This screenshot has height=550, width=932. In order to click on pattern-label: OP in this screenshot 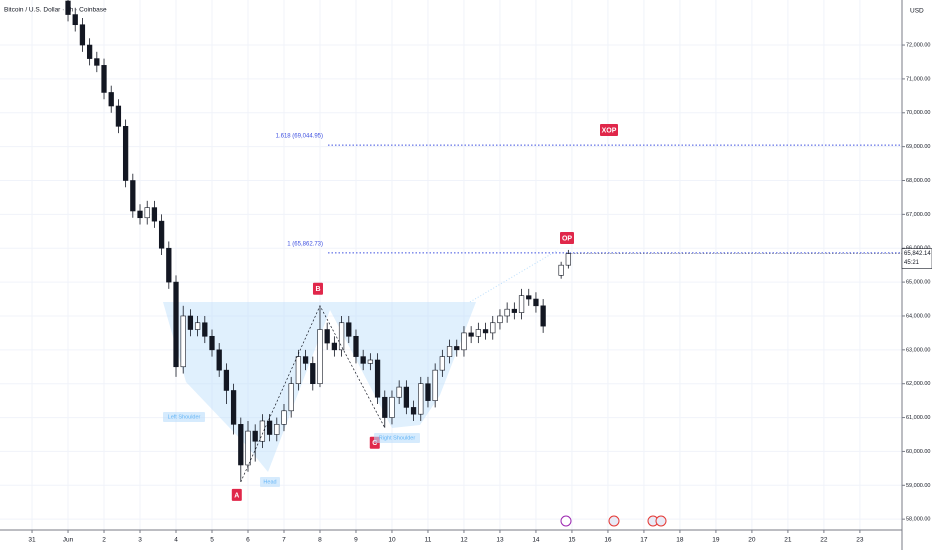, I will do `click(567, 238)`.